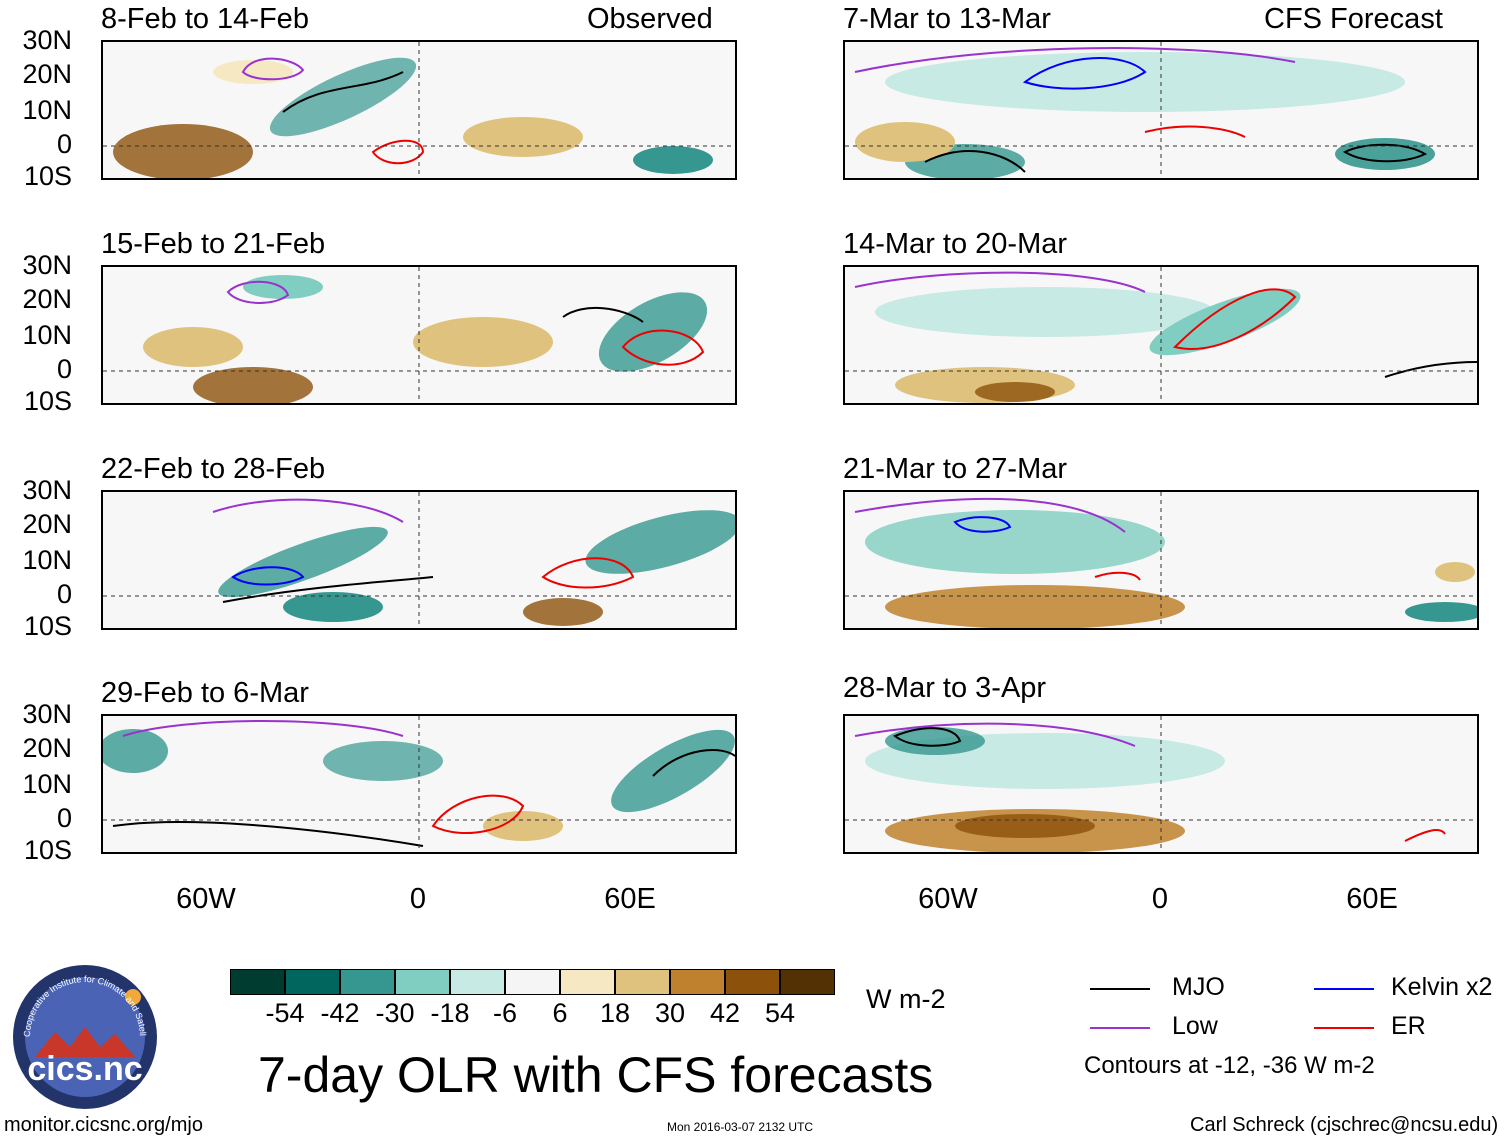 The image size is (1510, 1142). Describe the element at coordinates (906, 999) in the screenshot. I see `colorbar-unit: W m-2` at that location.